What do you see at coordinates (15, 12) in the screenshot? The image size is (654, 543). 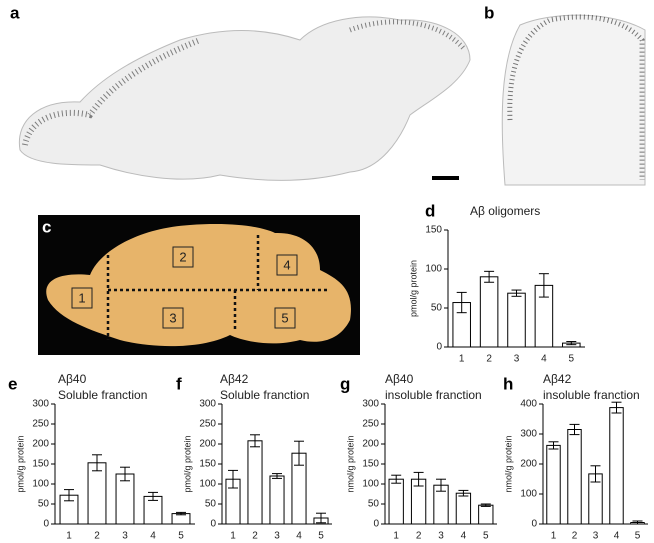 I see `panel-letter: a` at bounding box center [15, 12].